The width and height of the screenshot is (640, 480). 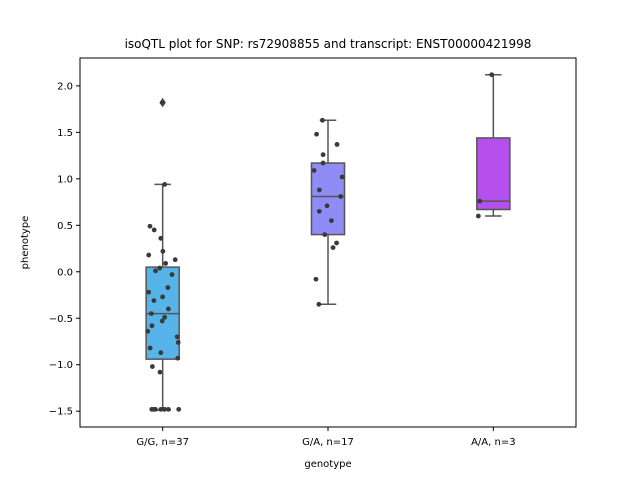 I want to click on x-axis-label: genotype, so click(x=327, y=464).